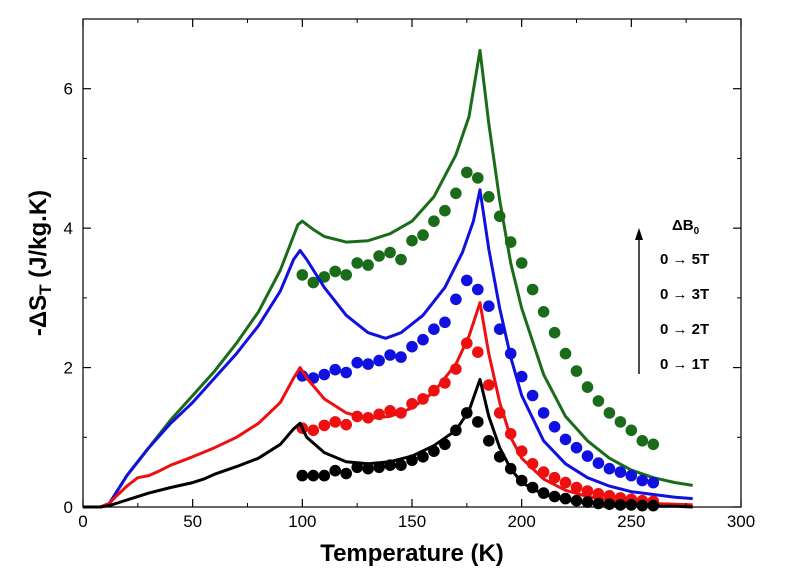 The height and width of the screenshot is (568, 789). I want to click on legend-label-1t: 0 → 1T, so click(684, 364).